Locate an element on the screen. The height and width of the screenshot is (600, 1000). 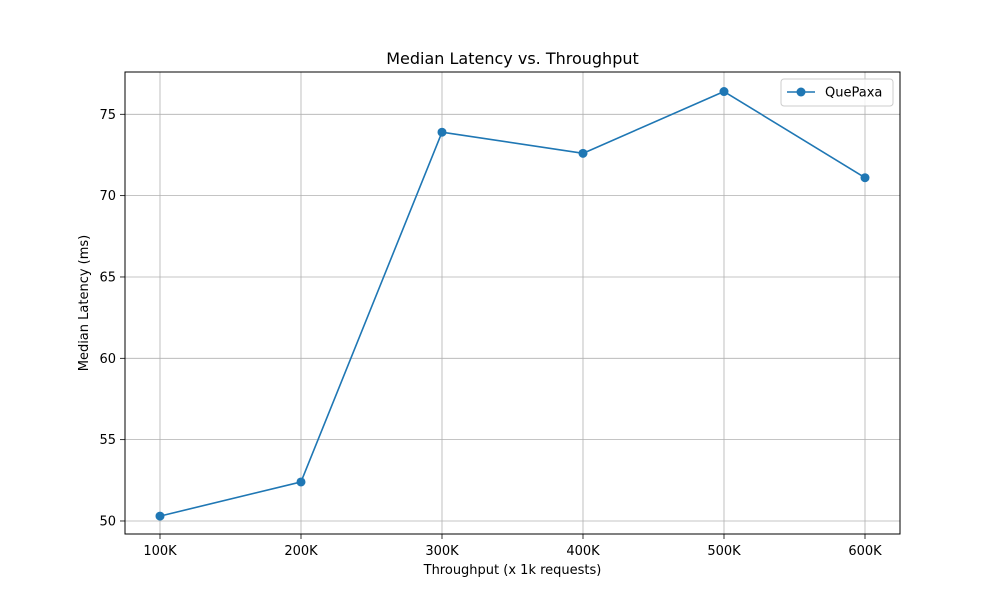
legend-marker-swatch is located at coordinates (801, 92).